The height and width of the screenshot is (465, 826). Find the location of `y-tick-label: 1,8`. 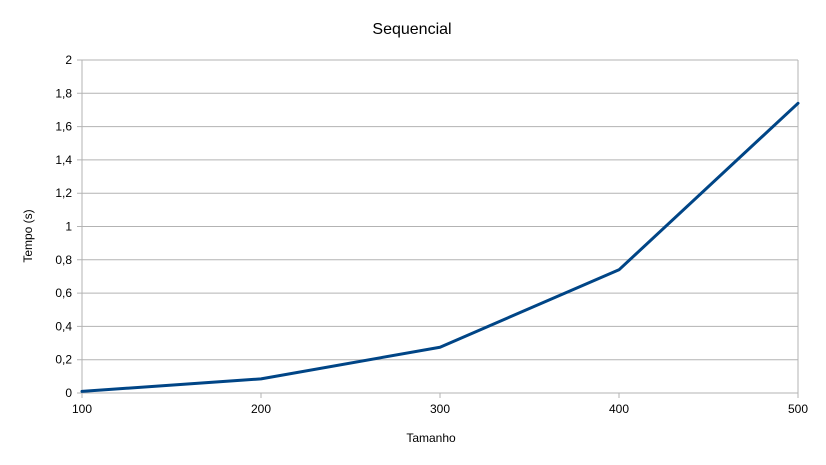

y-tick-label: 1,8 is located at coordinates (63, 93).